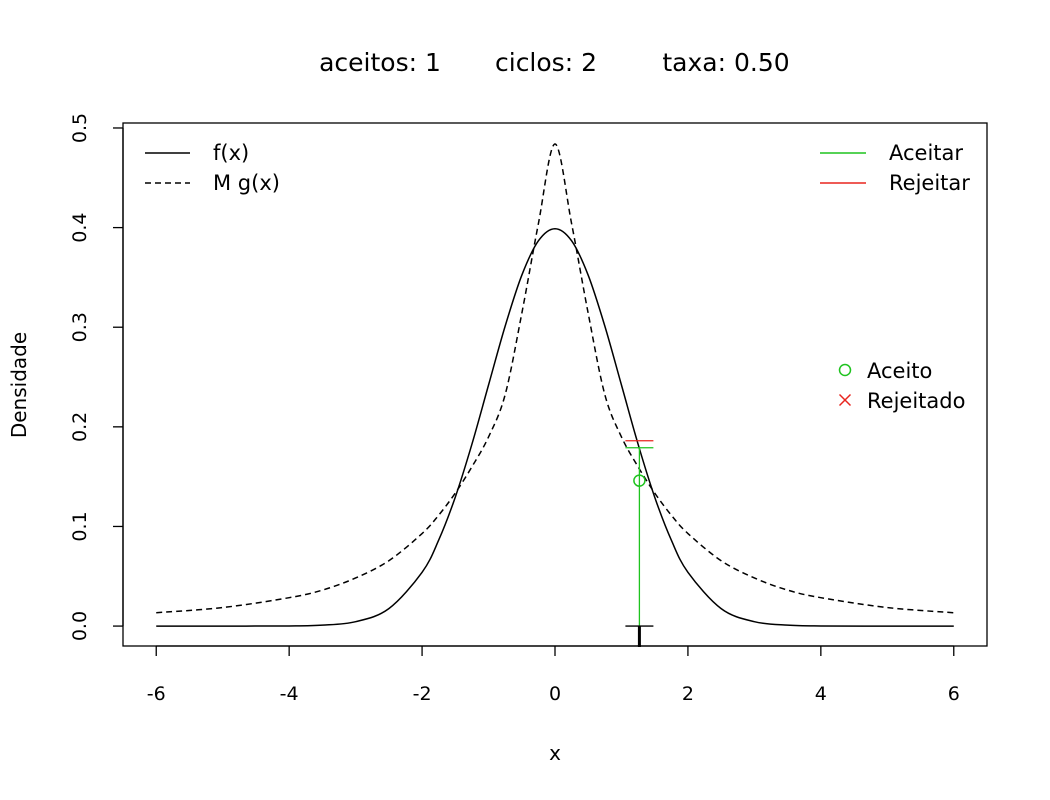 This screenshot has width=1050, height=800. What do you see at coordinates (954, 694) in the screenshot?
I see `x-tick-label: 6` at bounding box center [954, 694].